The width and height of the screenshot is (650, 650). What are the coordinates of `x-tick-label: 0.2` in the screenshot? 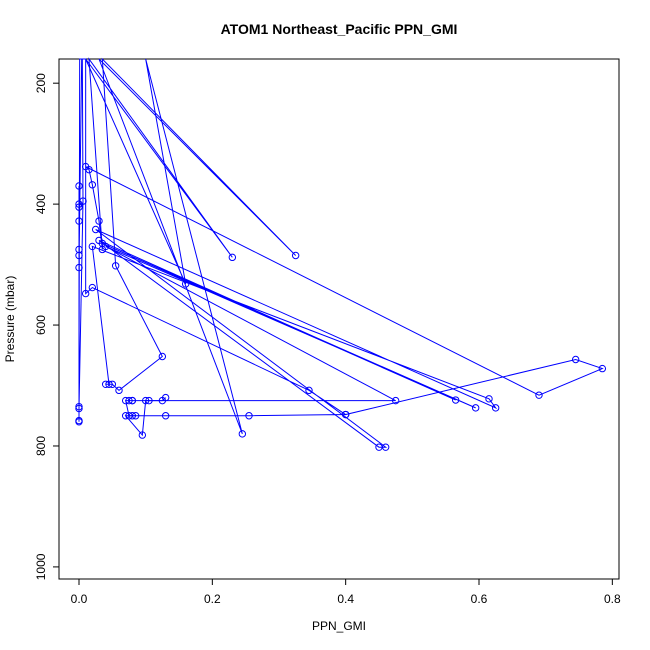 It's located at (212, 599).